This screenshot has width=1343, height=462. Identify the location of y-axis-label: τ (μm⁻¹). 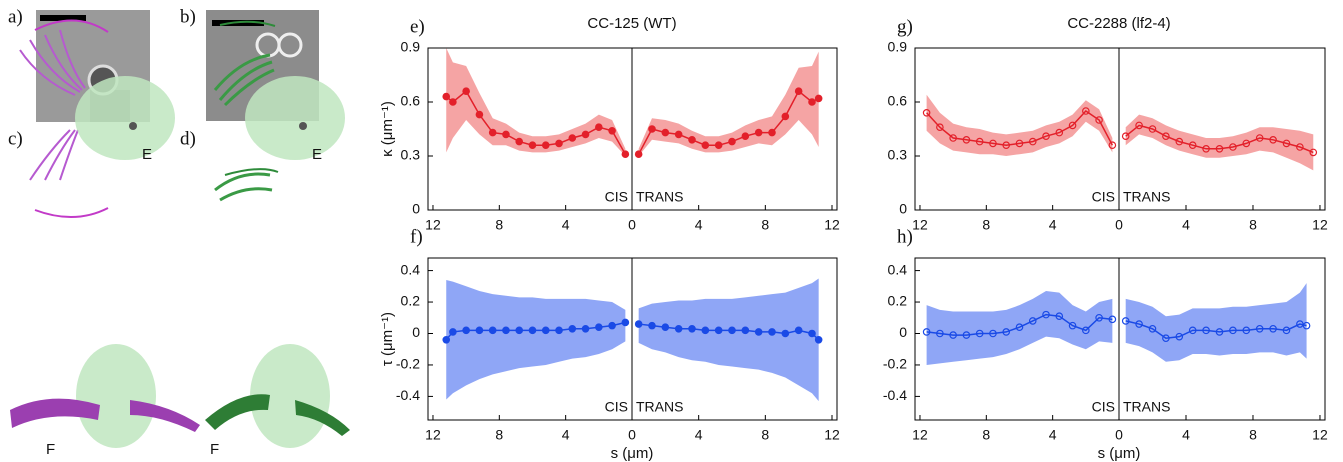
(387, 339).